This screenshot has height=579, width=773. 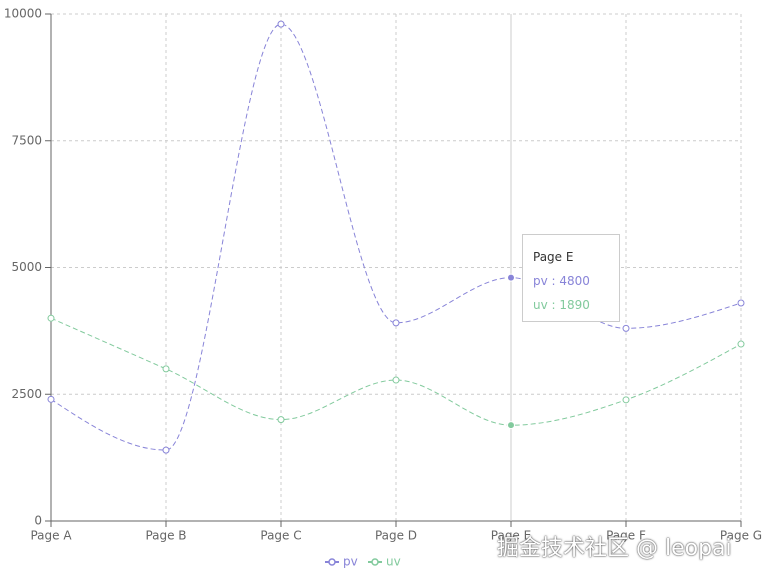 I want to click on legend-label: pv, so click(x=350, y=562).